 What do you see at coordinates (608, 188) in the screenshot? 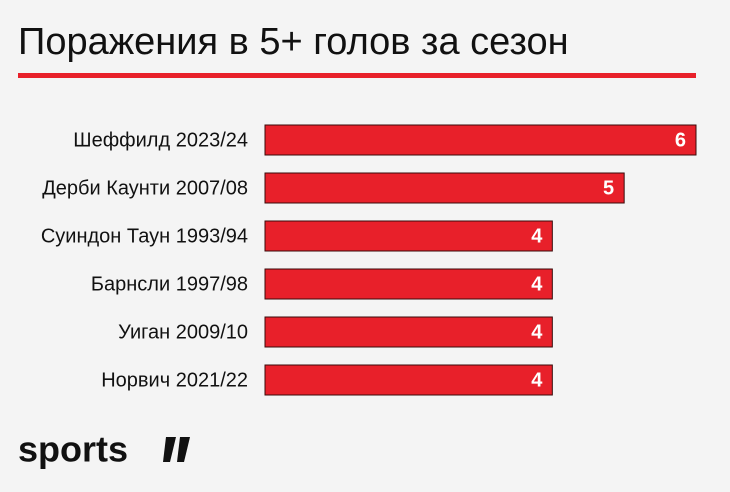
I see `value-label: 5` at bounding box center [608, 188].